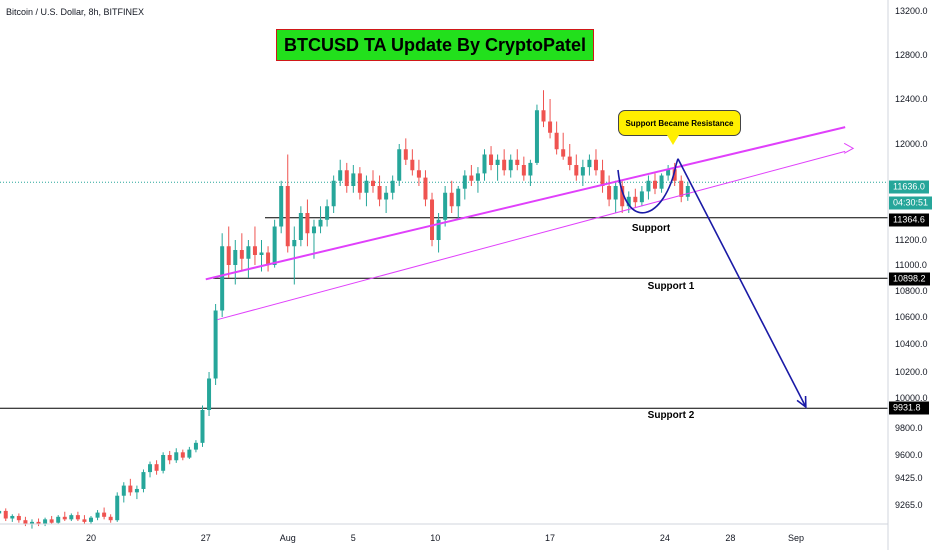 Image resolution: width=932 pixels, height=550 pixels. What do you see at coordinates (911, 398) in the screenshot?
I see `price-tick-11: 10000.0` at bounding box center [911, 398].